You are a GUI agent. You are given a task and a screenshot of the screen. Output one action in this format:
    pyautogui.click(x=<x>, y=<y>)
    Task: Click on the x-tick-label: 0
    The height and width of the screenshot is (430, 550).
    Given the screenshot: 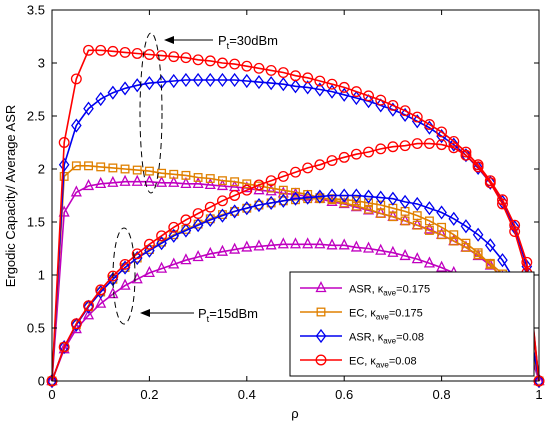 What is the action you would take?
    pyautogui.click(x=51, y=394)
    